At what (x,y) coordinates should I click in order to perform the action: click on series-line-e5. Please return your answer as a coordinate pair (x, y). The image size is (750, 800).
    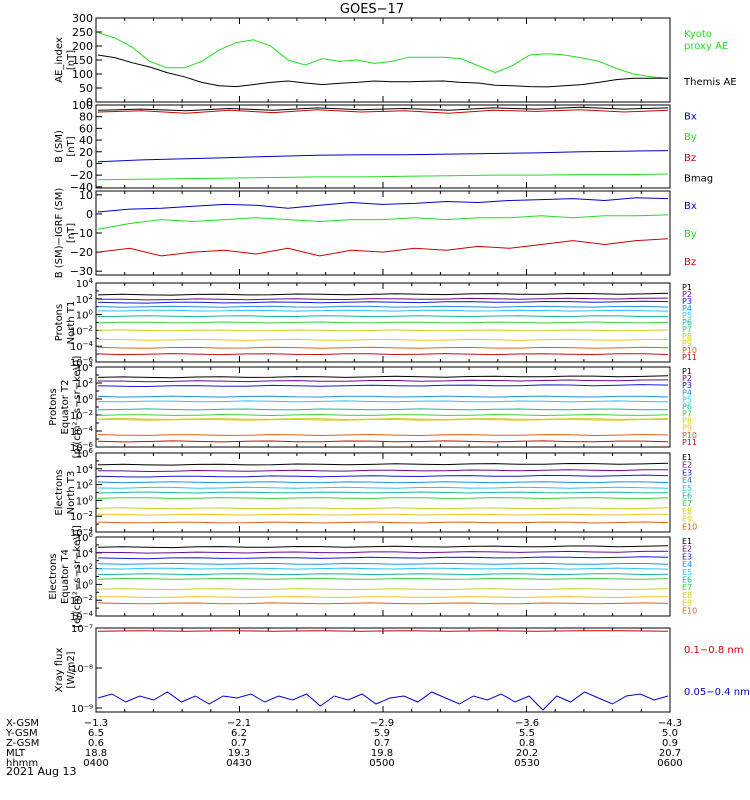
    Looking at the image, I should click on (383, 568).